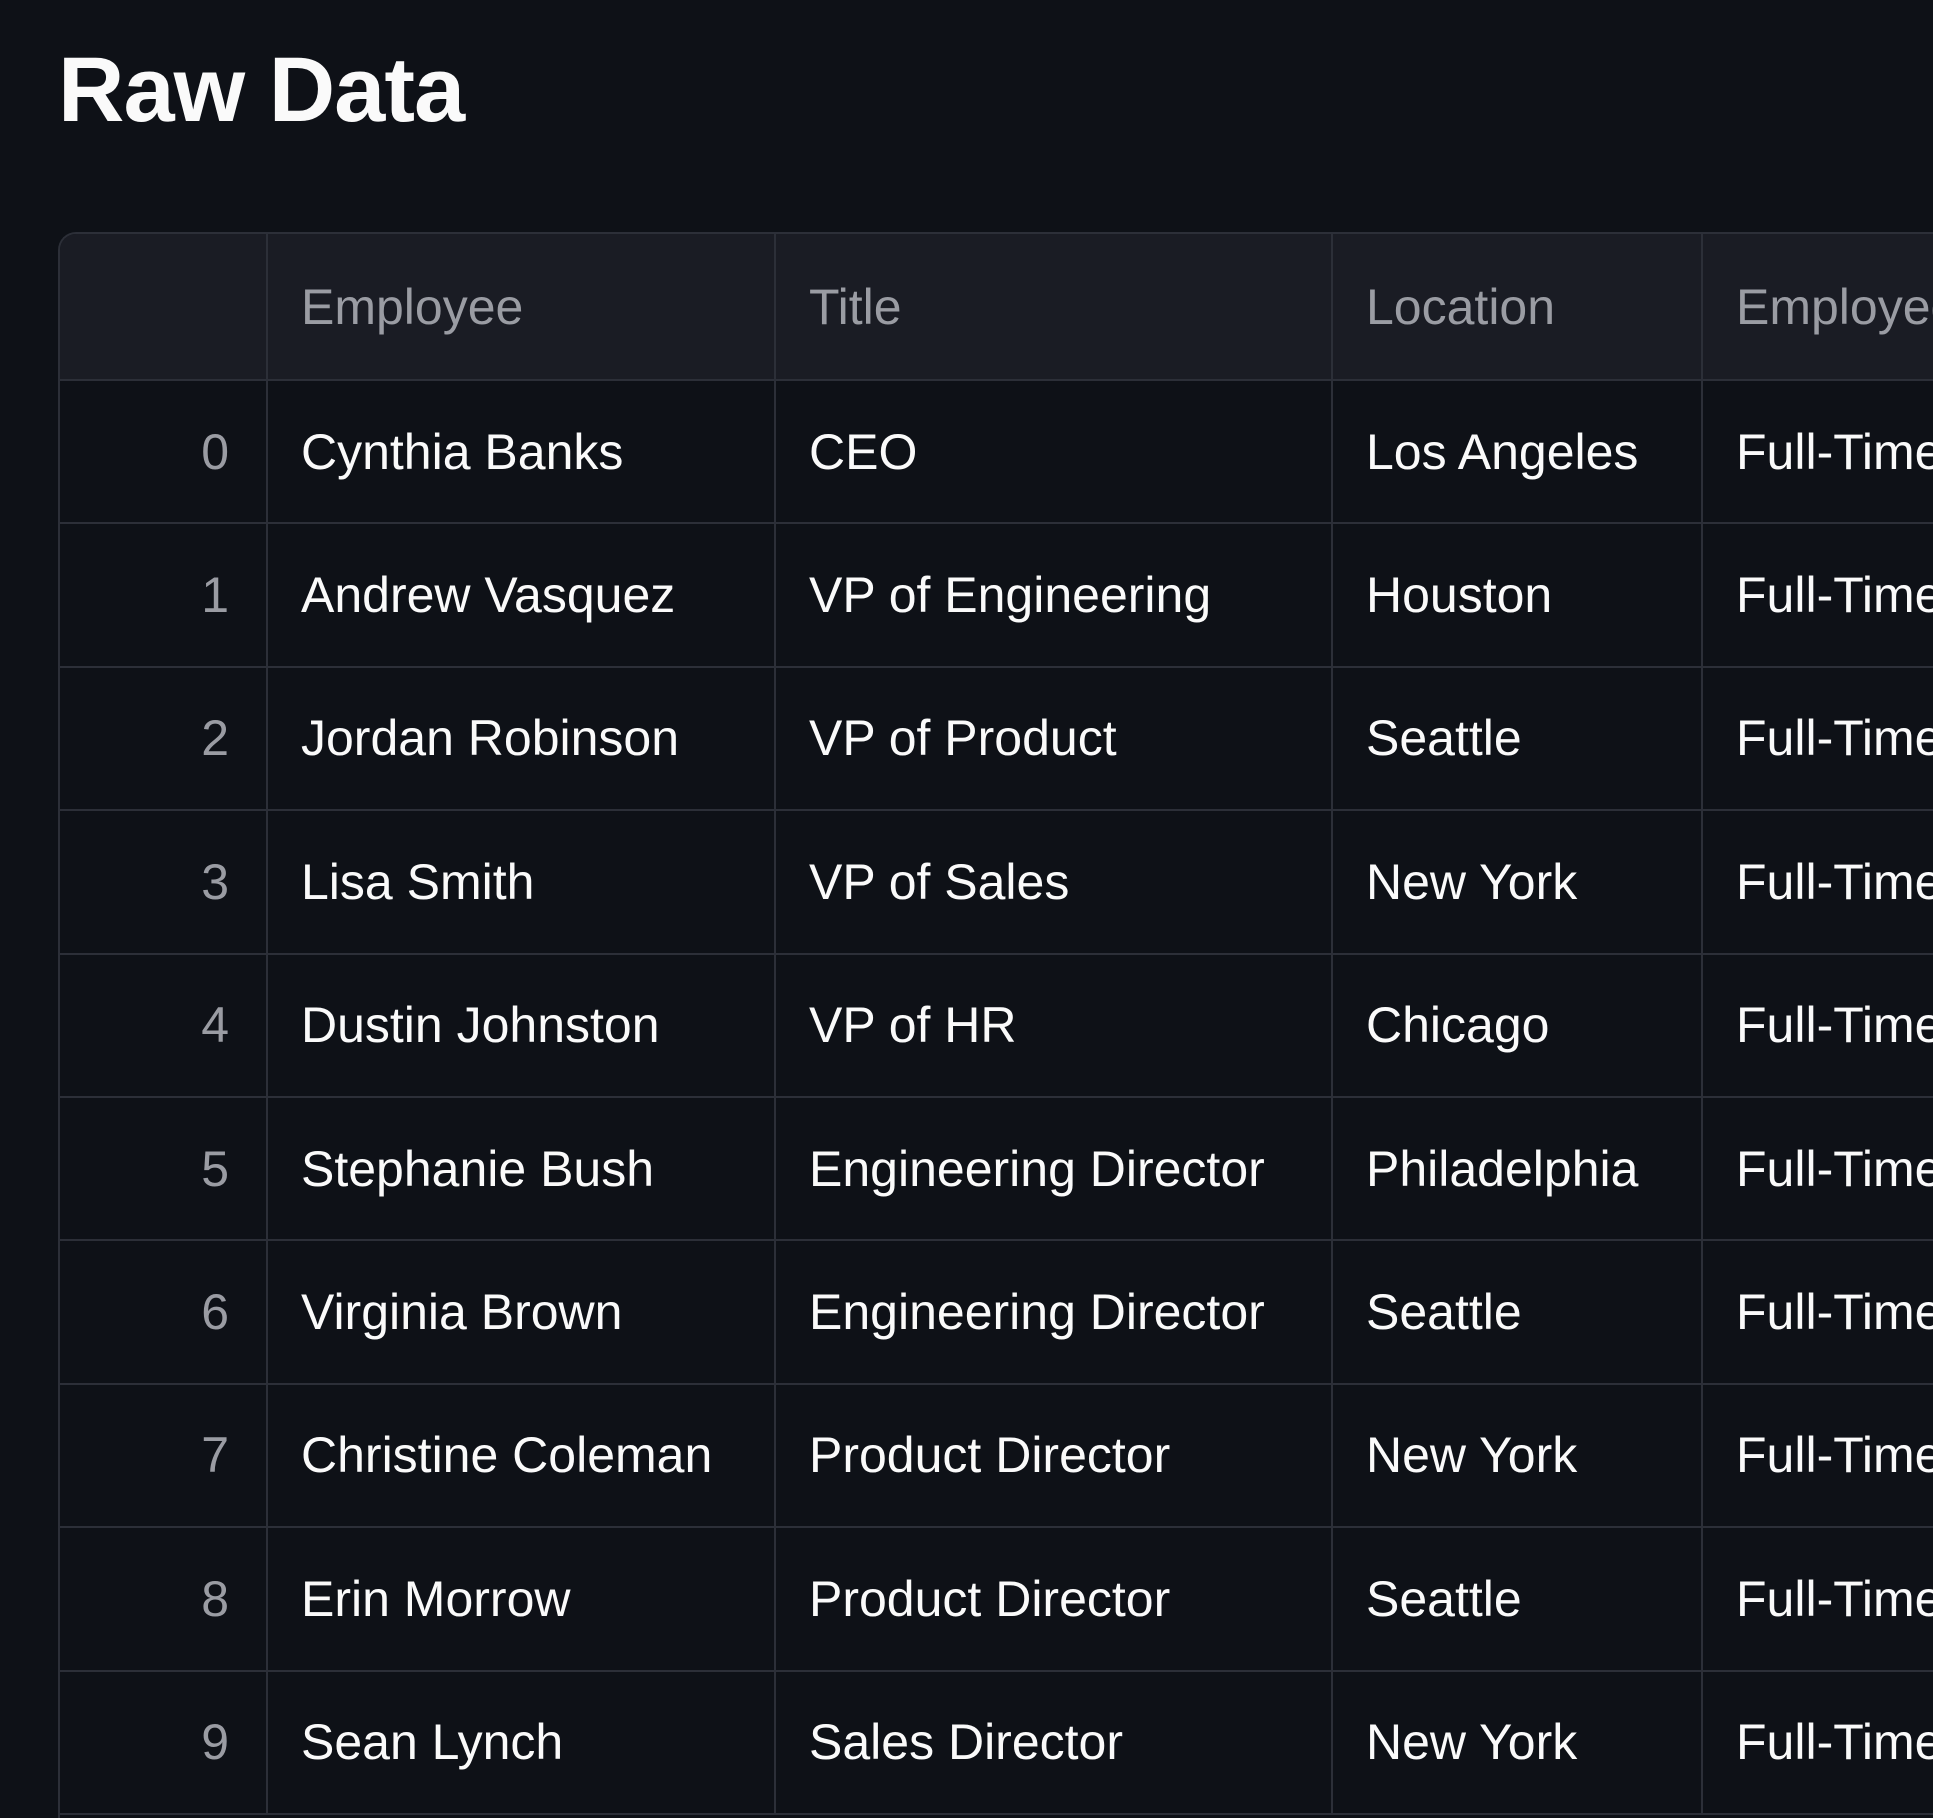 Image resolution: width=1933 pixels, height=1818 pixels. I want to click on table-cell: Sales Director, so click(1054, 1743).